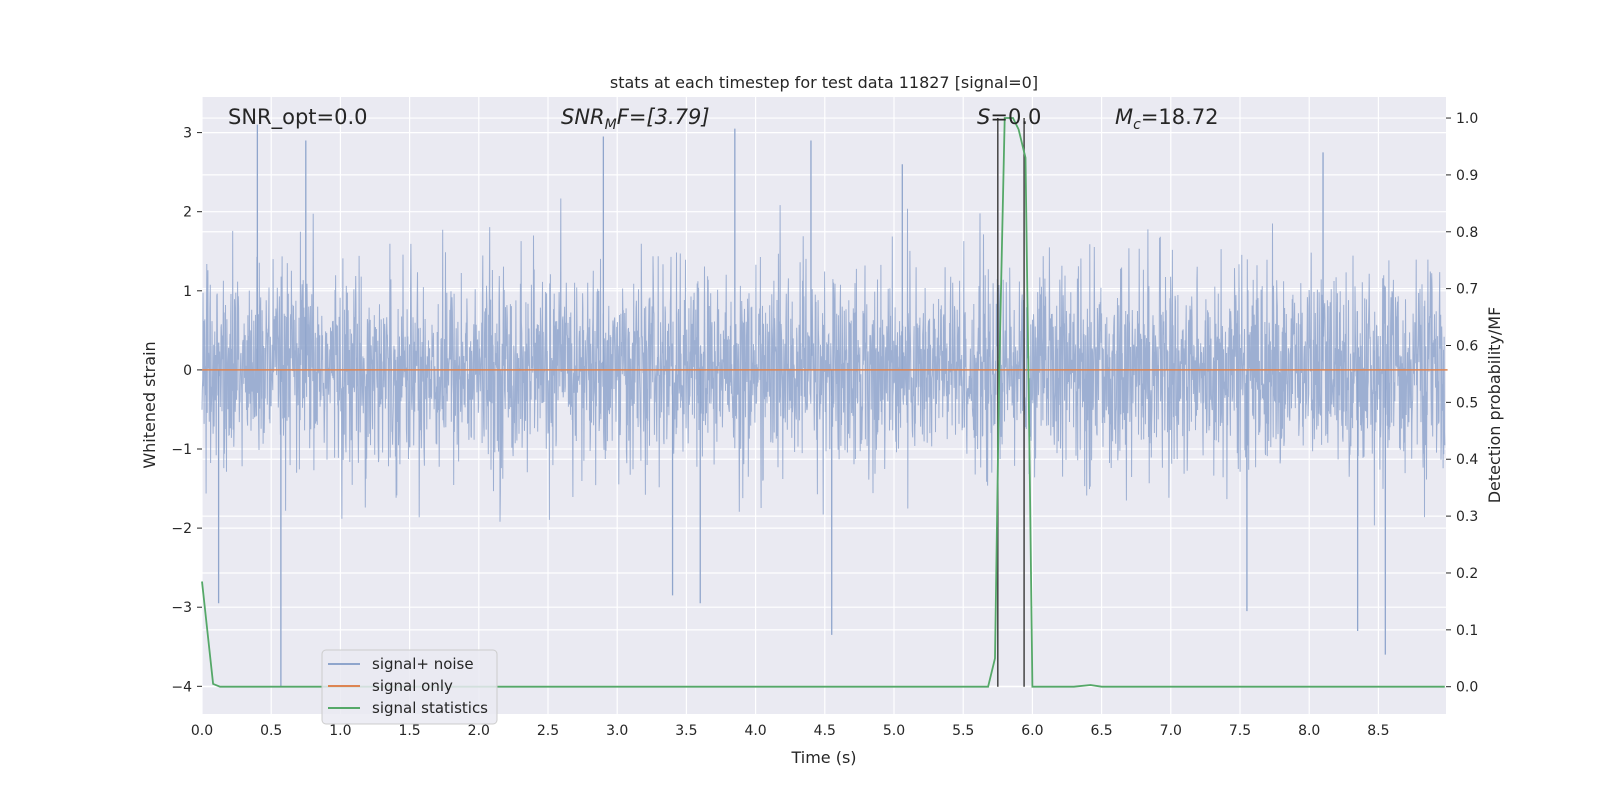 The height and width of the screenshot is (800, 1600). I want to click on y-ticks: 3 2 1 0 −1 −2 −3 −4, so click(186, 410).